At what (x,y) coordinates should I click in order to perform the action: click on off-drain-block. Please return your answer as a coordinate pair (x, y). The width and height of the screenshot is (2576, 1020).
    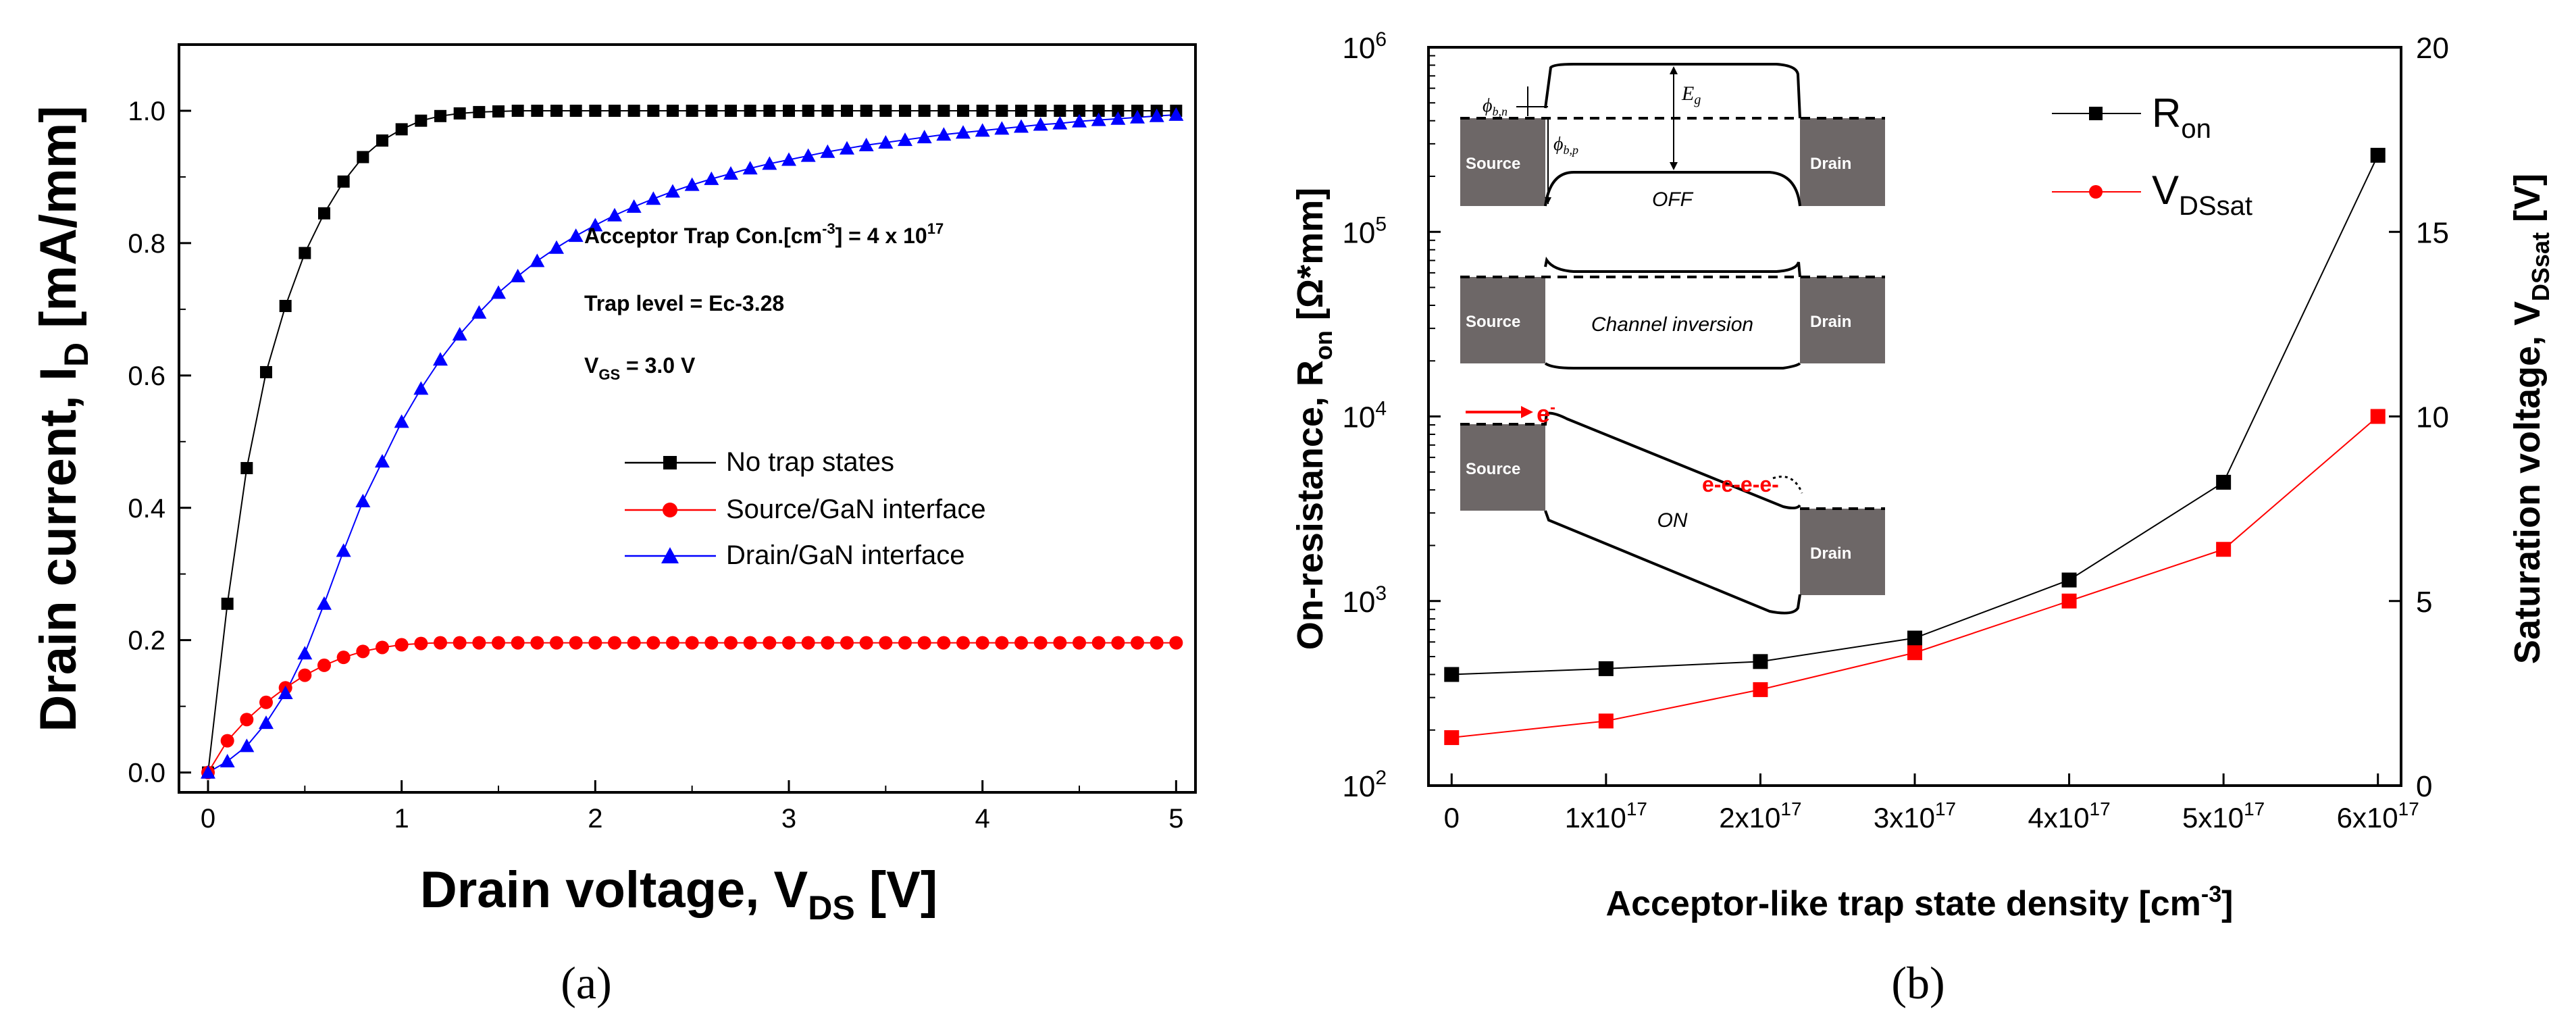
    Looking at the image, I should click on (1842, 162).